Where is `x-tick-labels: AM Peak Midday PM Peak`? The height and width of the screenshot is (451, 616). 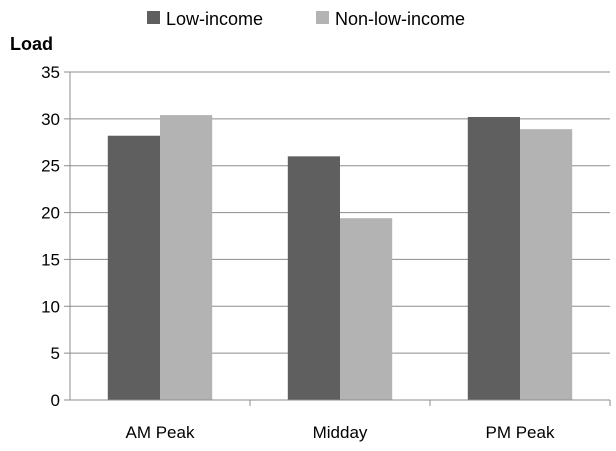
x-tick-labels: AM Peak Midday PM Peak is located at coordinates (340, 432).